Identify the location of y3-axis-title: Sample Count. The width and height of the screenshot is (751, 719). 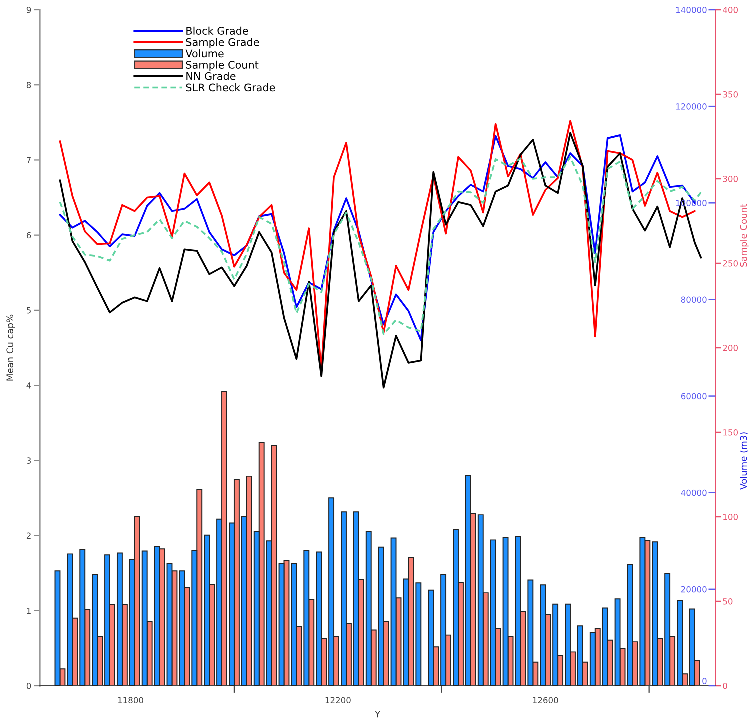
(744, 235).